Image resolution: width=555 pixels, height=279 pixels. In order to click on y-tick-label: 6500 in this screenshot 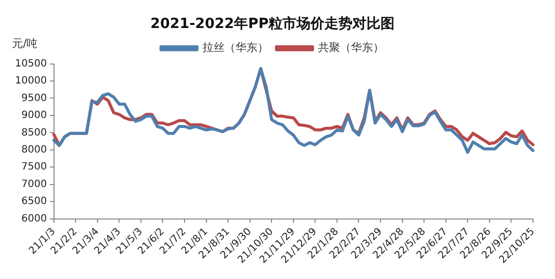, I will do `click(34, 202)`.